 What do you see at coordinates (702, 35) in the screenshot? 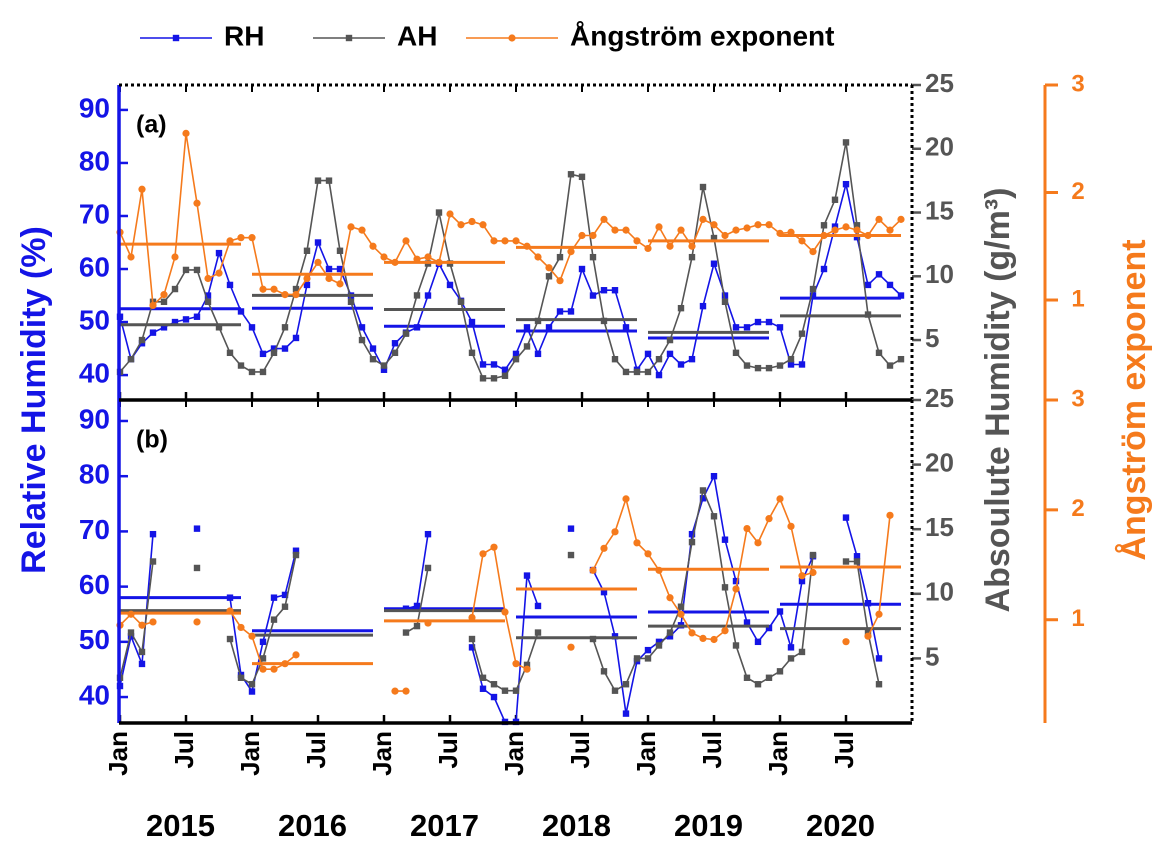
I see `legend-label: Ångström exponent` at bounding box center [702, 35].